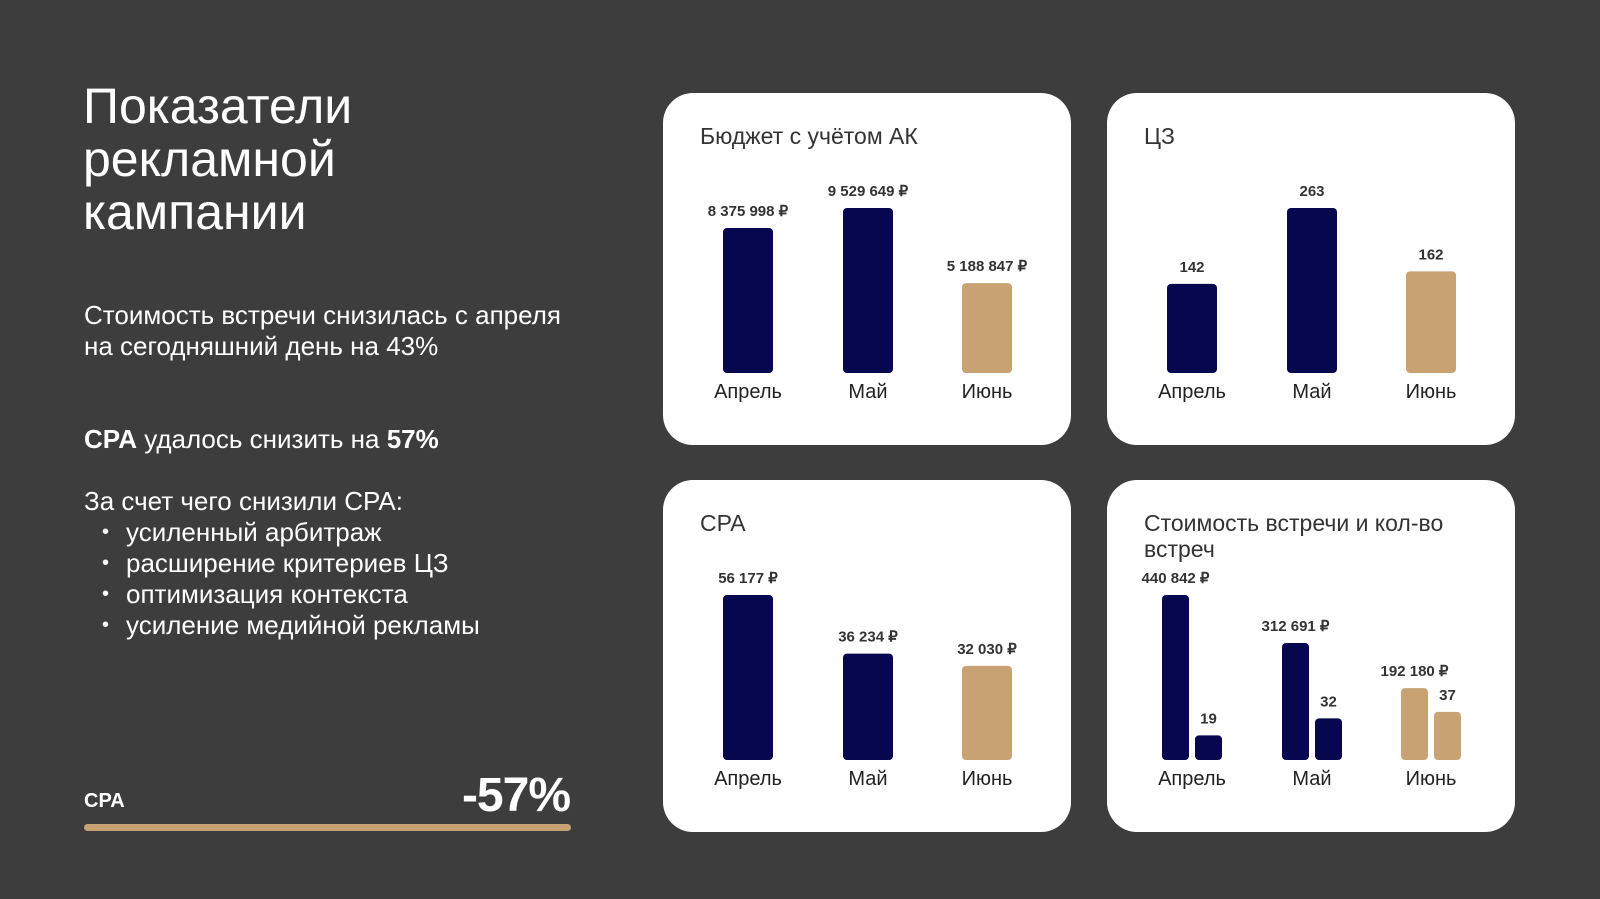  I want to click on data-label: 36 234 ₽, so click(868, 637).